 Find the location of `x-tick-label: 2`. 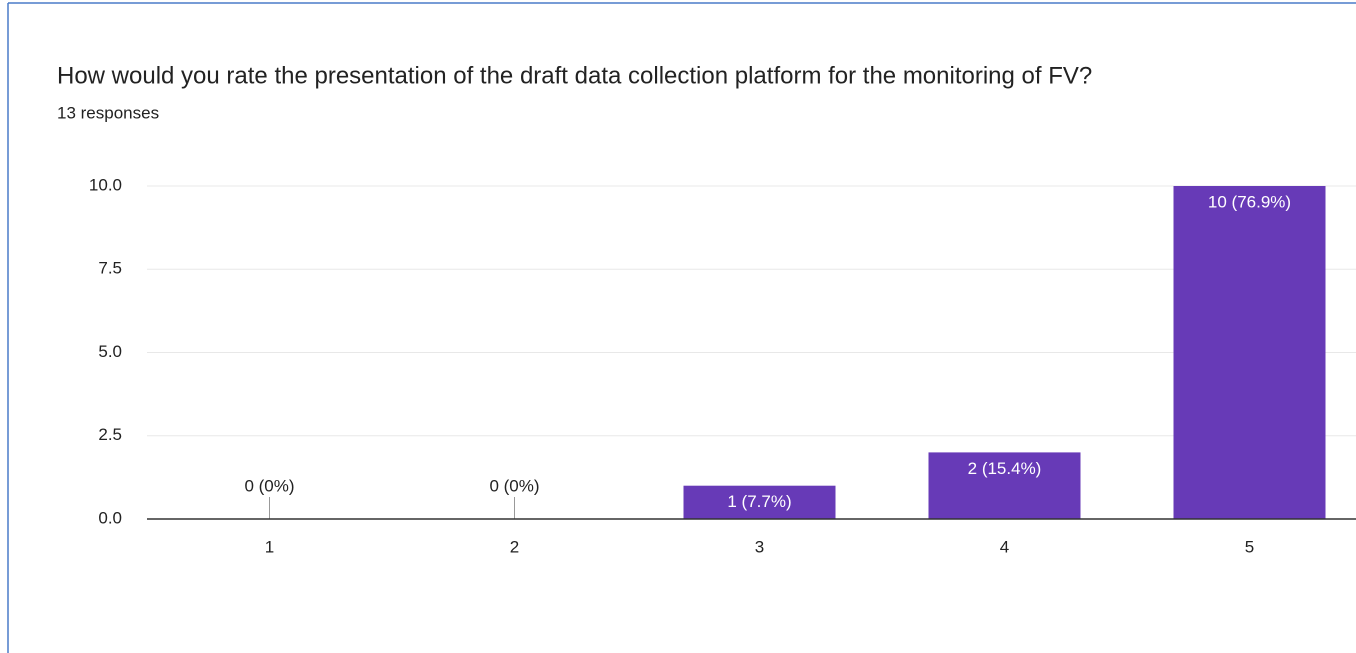

x-tick-label: 2 is located at coordinates (514, 546).